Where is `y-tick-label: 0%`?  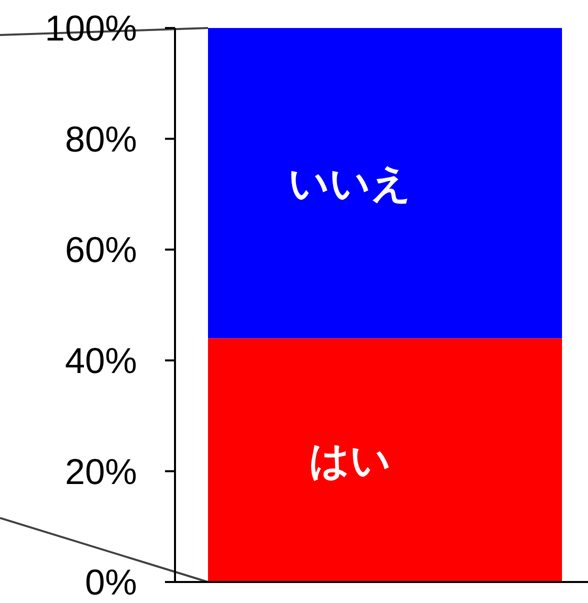
y-tick-label: 0% is located at coordinates (110, 582).